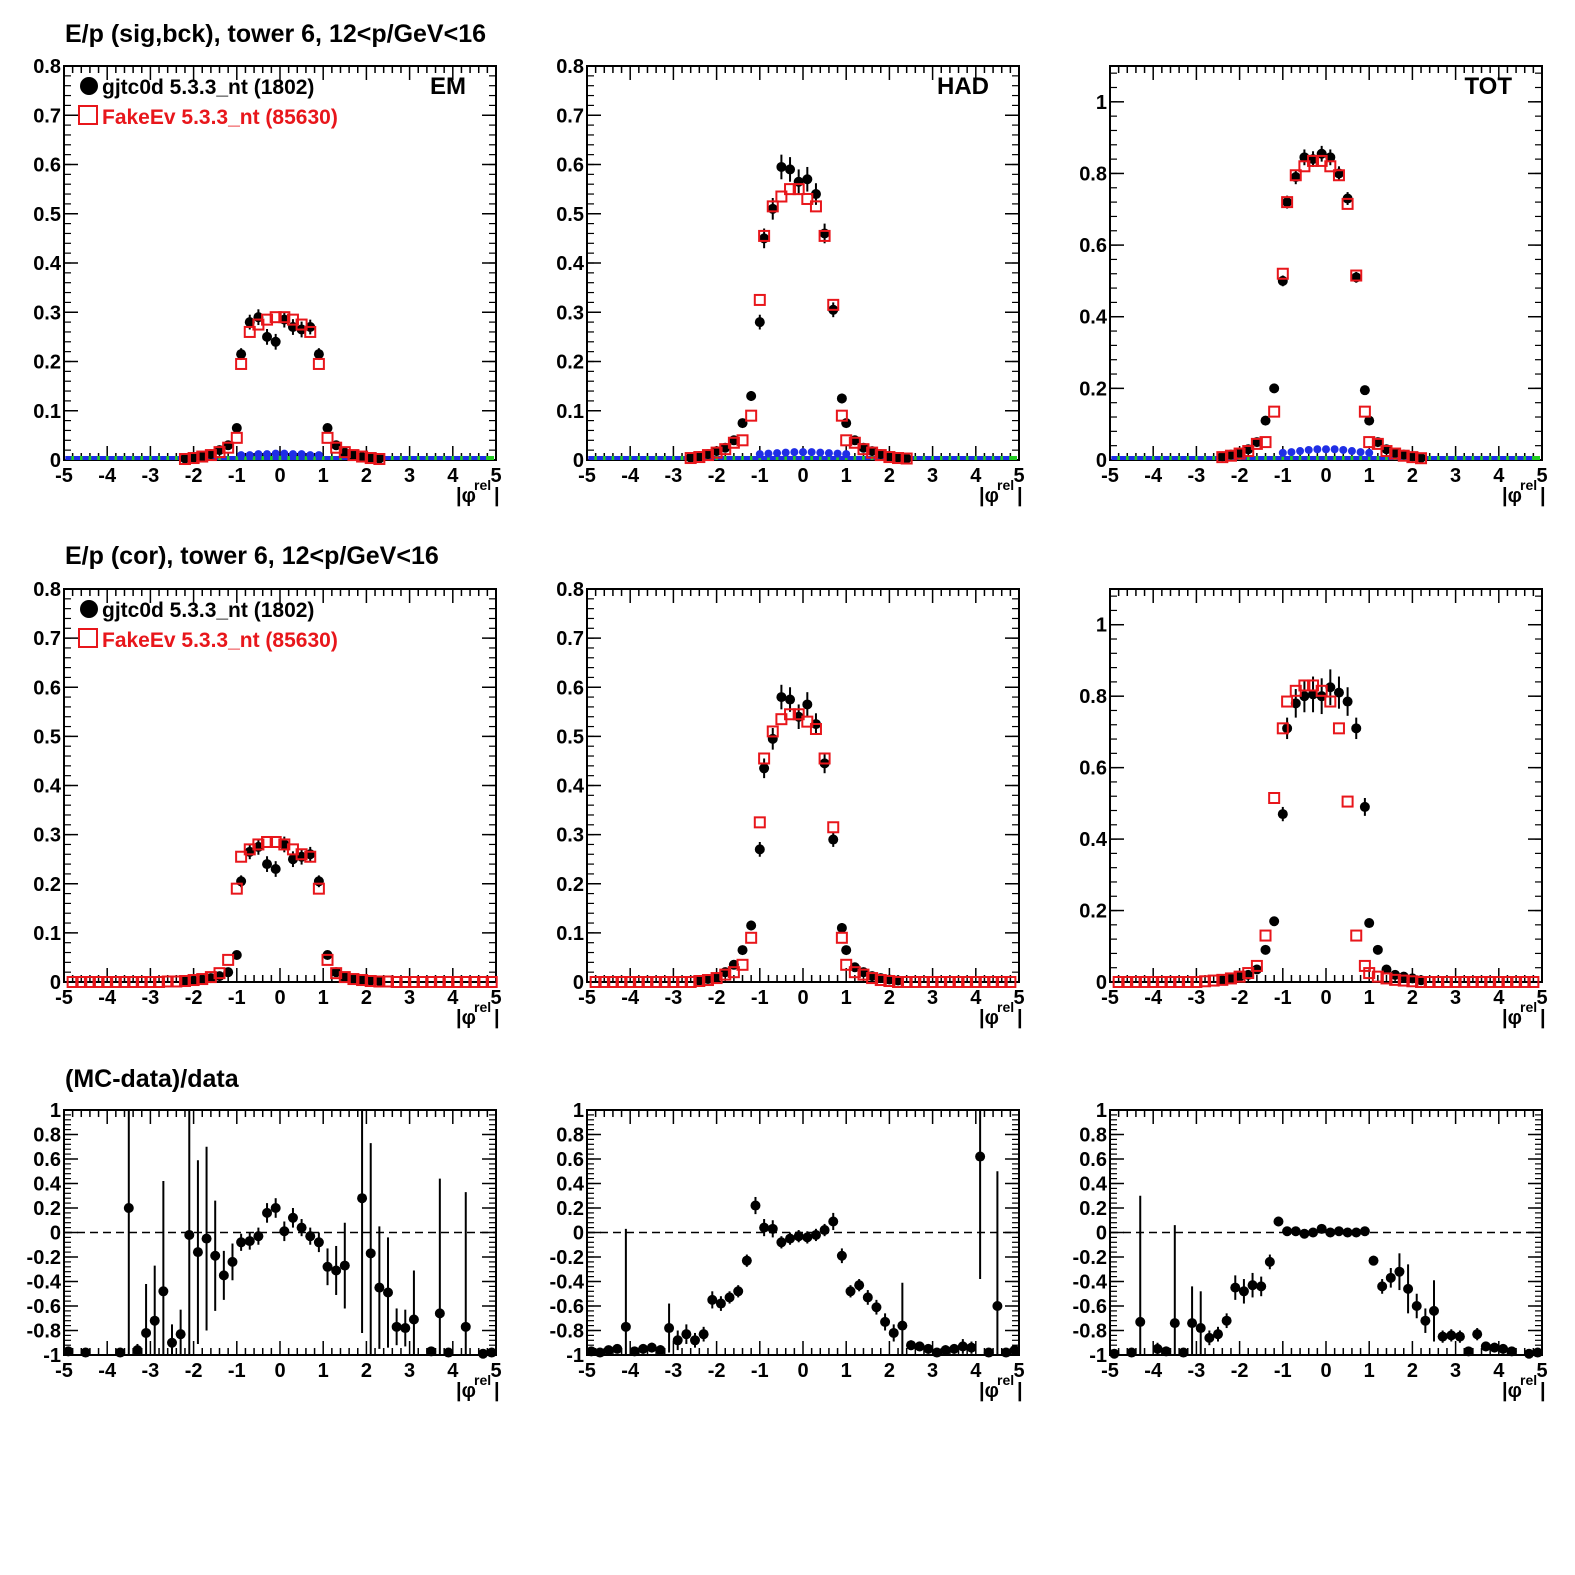  I want to click on x-tick-label: -4, so click(107, 998).